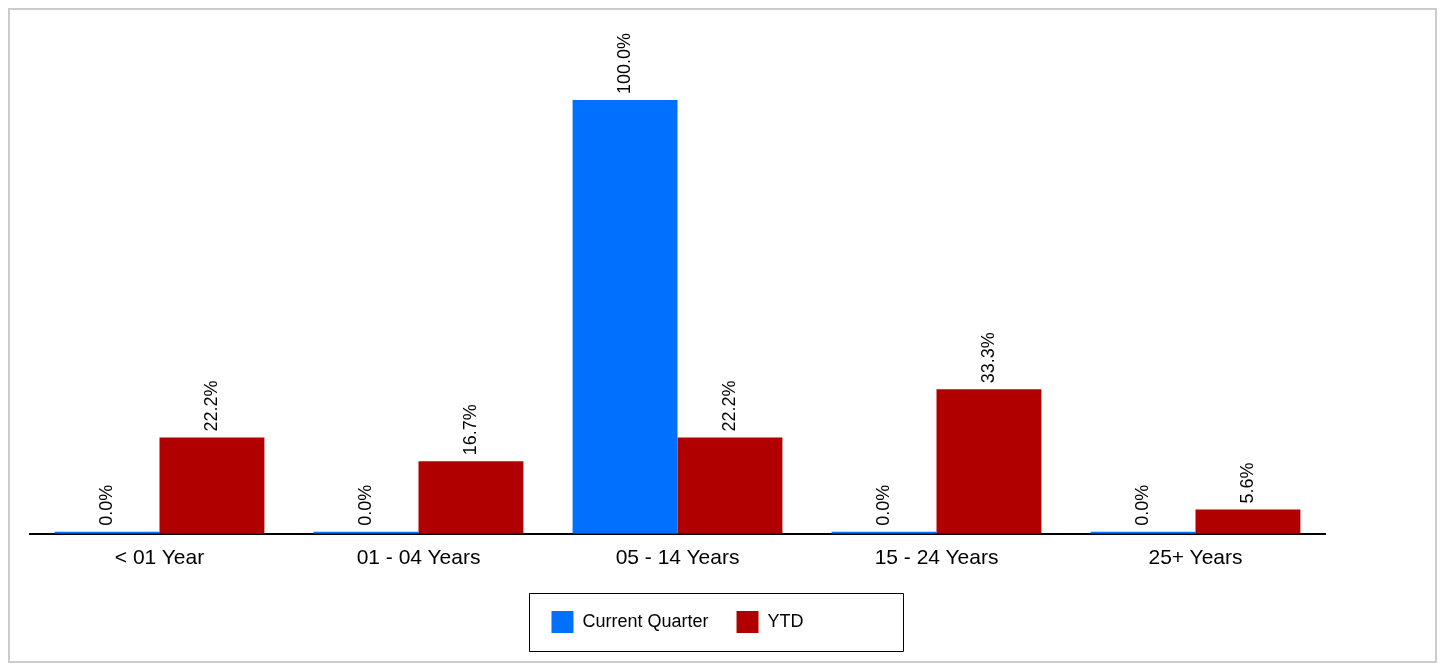  What do you see at coordinates (624, 63) in the screenshot?
I see `data-label: 100.0%` at bounding box center [624, 63].